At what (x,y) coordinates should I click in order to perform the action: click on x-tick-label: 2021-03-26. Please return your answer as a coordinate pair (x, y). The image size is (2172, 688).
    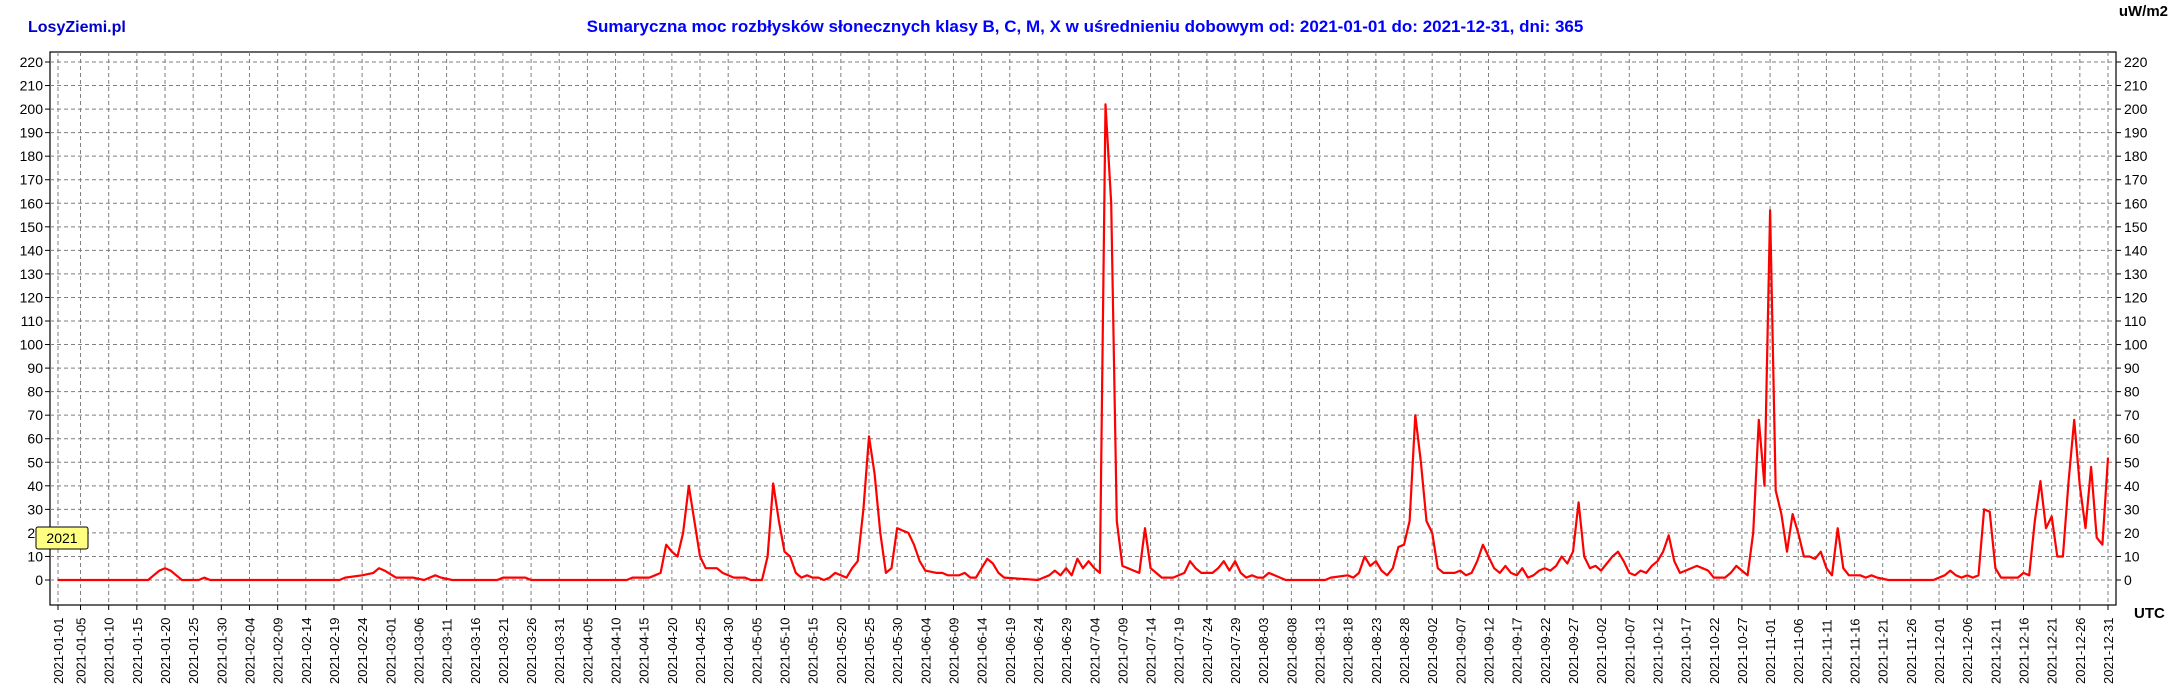
    Looking at the image, I should click on (531, 651).